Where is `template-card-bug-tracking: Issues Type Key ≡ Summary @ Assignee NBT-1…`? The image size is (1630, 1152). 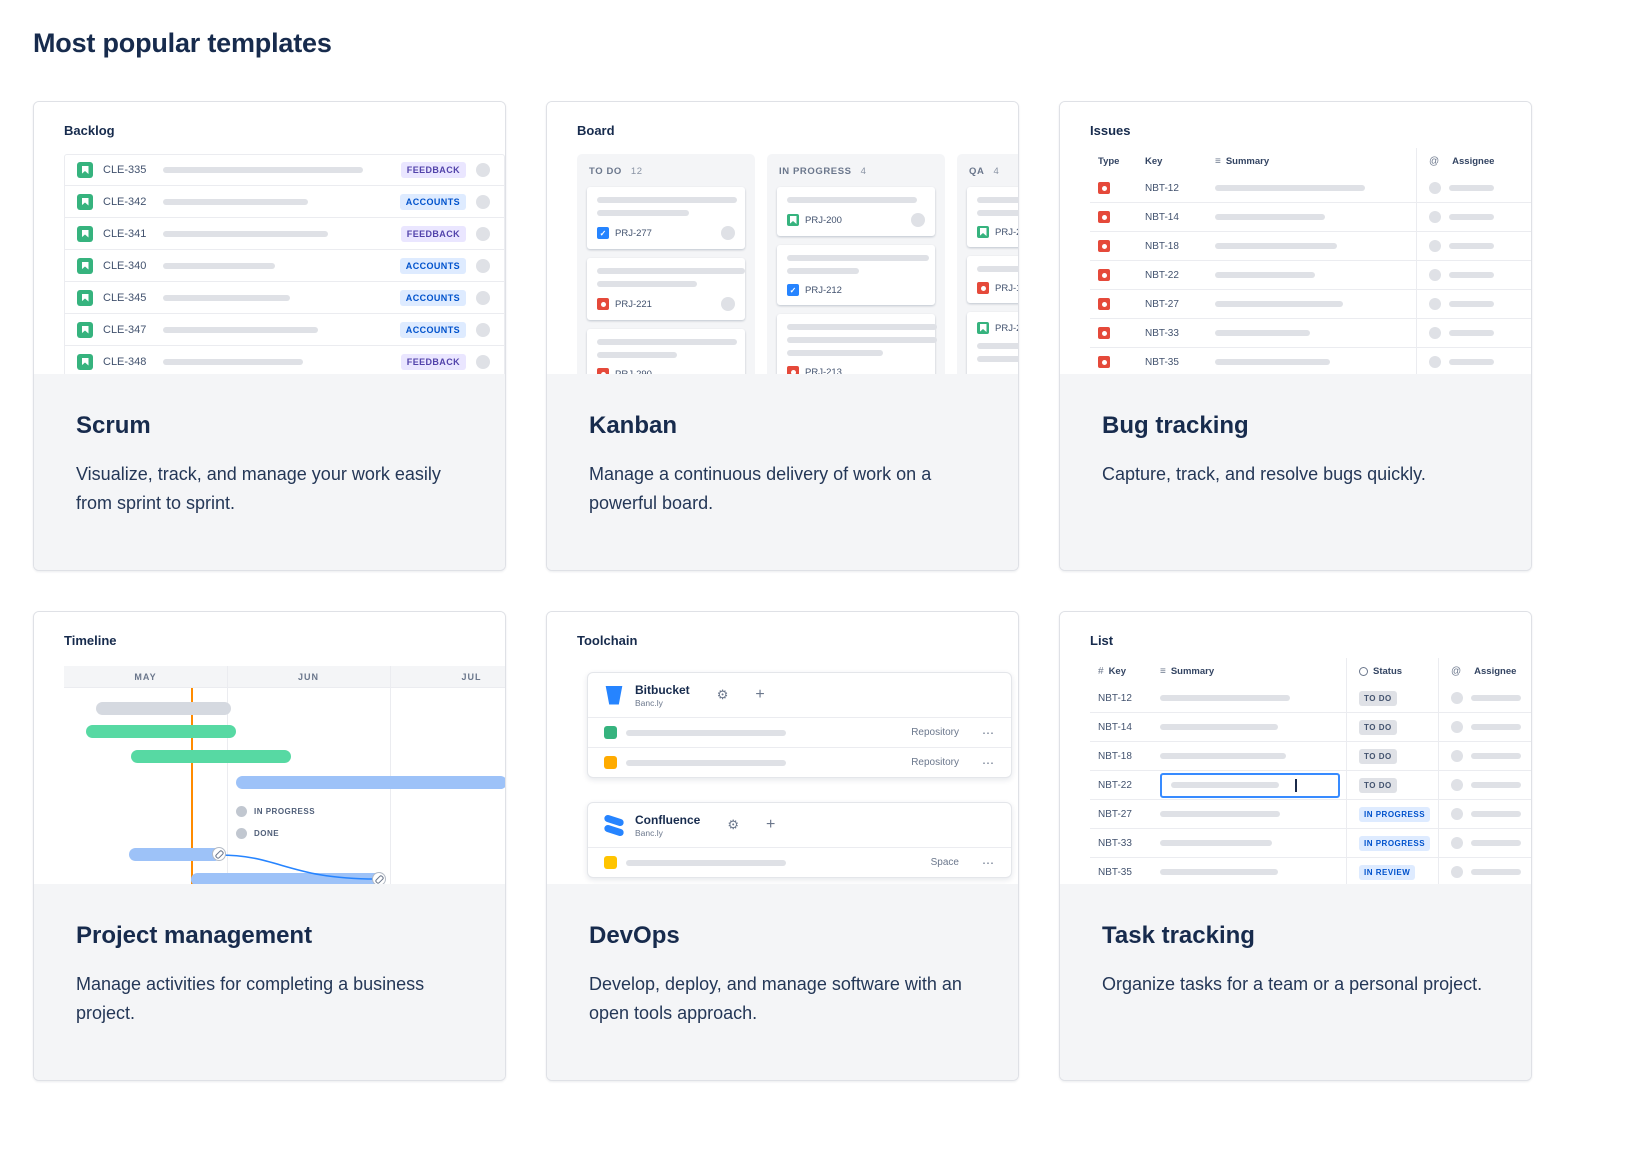
template-card-bug-tracking: Issues Type Key ≡ Summary @ Assignee NBT-1… is located at coordinates (1295, 336).